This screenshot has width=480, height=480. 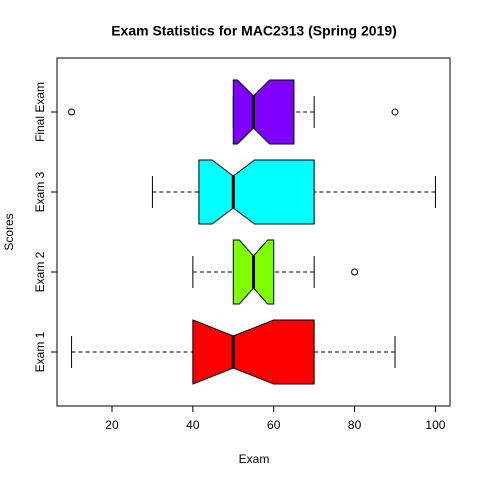 What do you see at coordinates (40, 112) in the screenshot?
I see `y-tick-label: Final Exam` at bounding box center [40, 112].